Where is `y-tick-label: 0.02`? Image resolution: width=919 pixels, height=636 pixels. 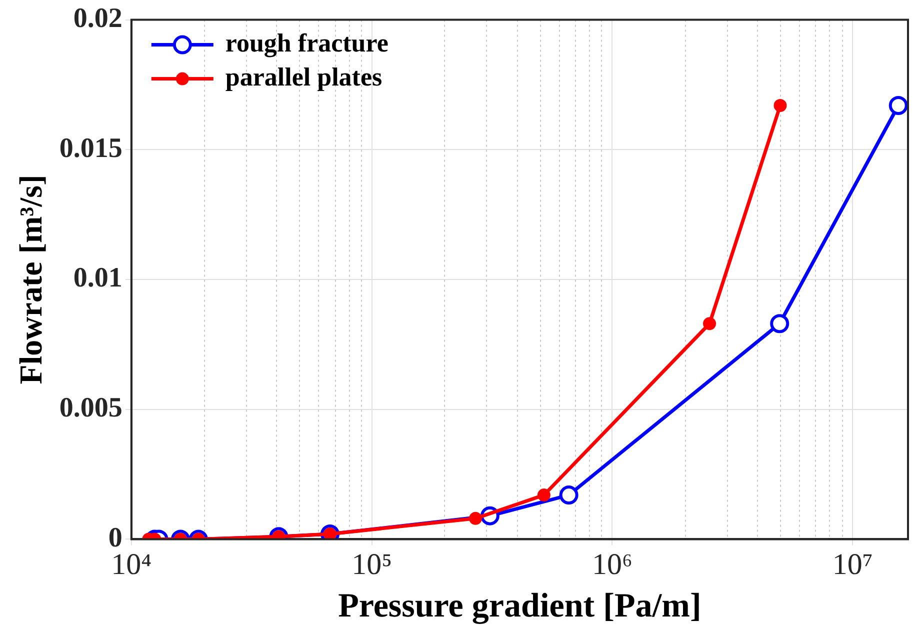 y-tick-label: 0.02 is located at coordinates (97, 18).